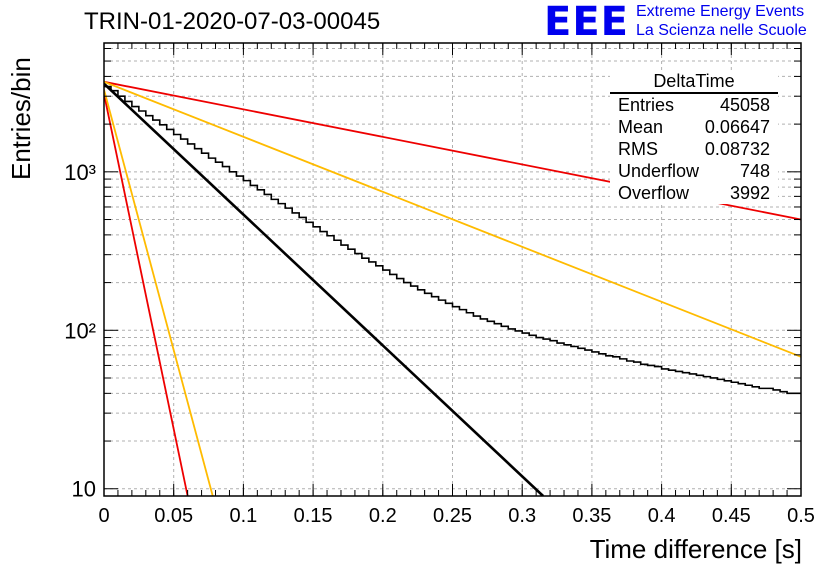 The height and width of the screenshot is (572, 836). Describe the element at coordinates (243, 516) in the screenshot. I see `x-tick-label: 0.1` at that location.